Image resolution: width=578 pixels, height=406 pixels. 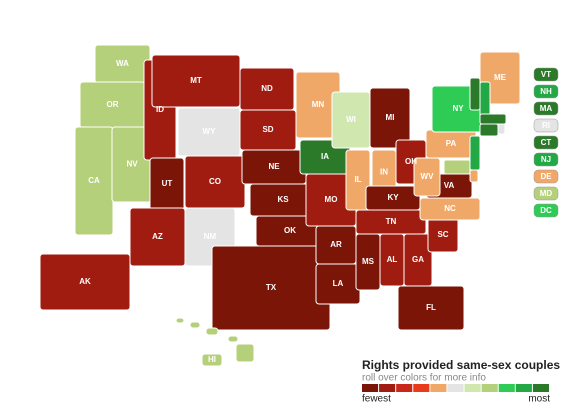 What do you see at coordinates (94, 180) in the screenshot?
I see `state-label: CA` at bounding box center [94, 180].